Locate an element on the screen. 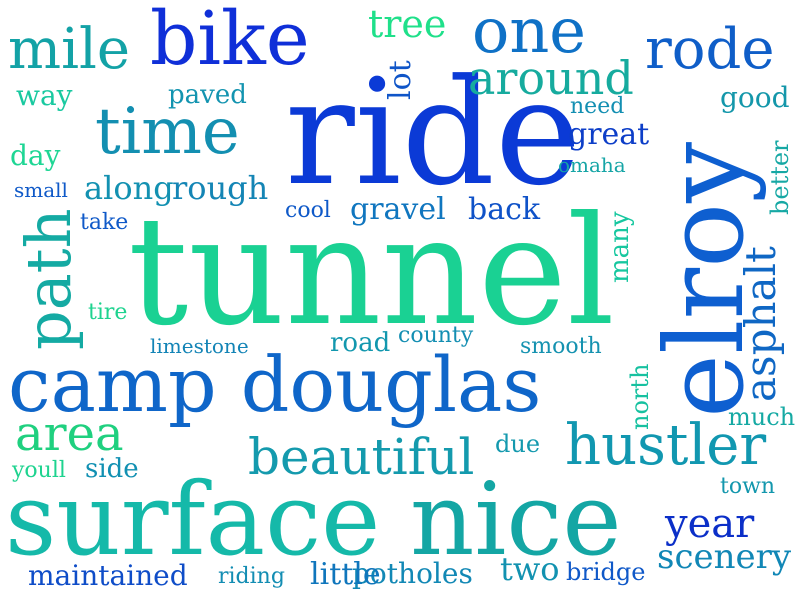 Image resolution: width=800 pixels, height=600 pixels. word-along: along is located at coordinates (129, 188).